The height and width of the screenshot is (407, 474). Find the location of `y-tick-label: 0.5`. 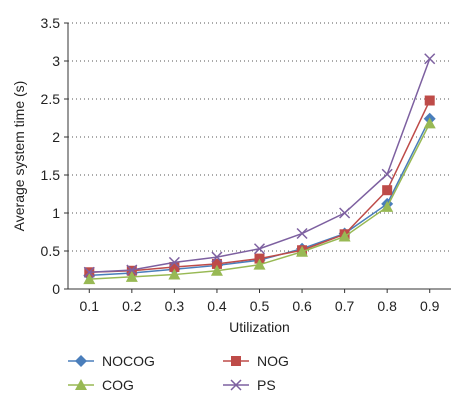

y-tick-label: 0.5 is located at coordinates (51, 251).